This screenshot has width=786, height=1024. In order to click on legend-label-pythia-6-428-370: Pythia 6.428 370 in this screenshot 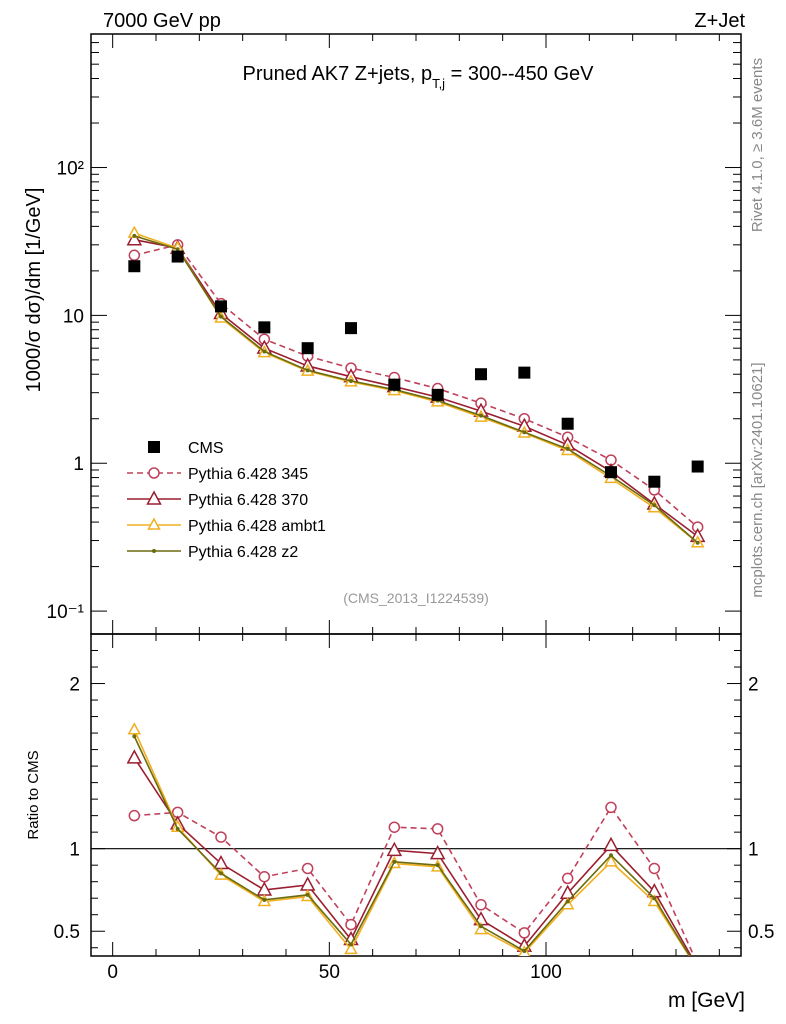, I will do `click(248, 500)`.